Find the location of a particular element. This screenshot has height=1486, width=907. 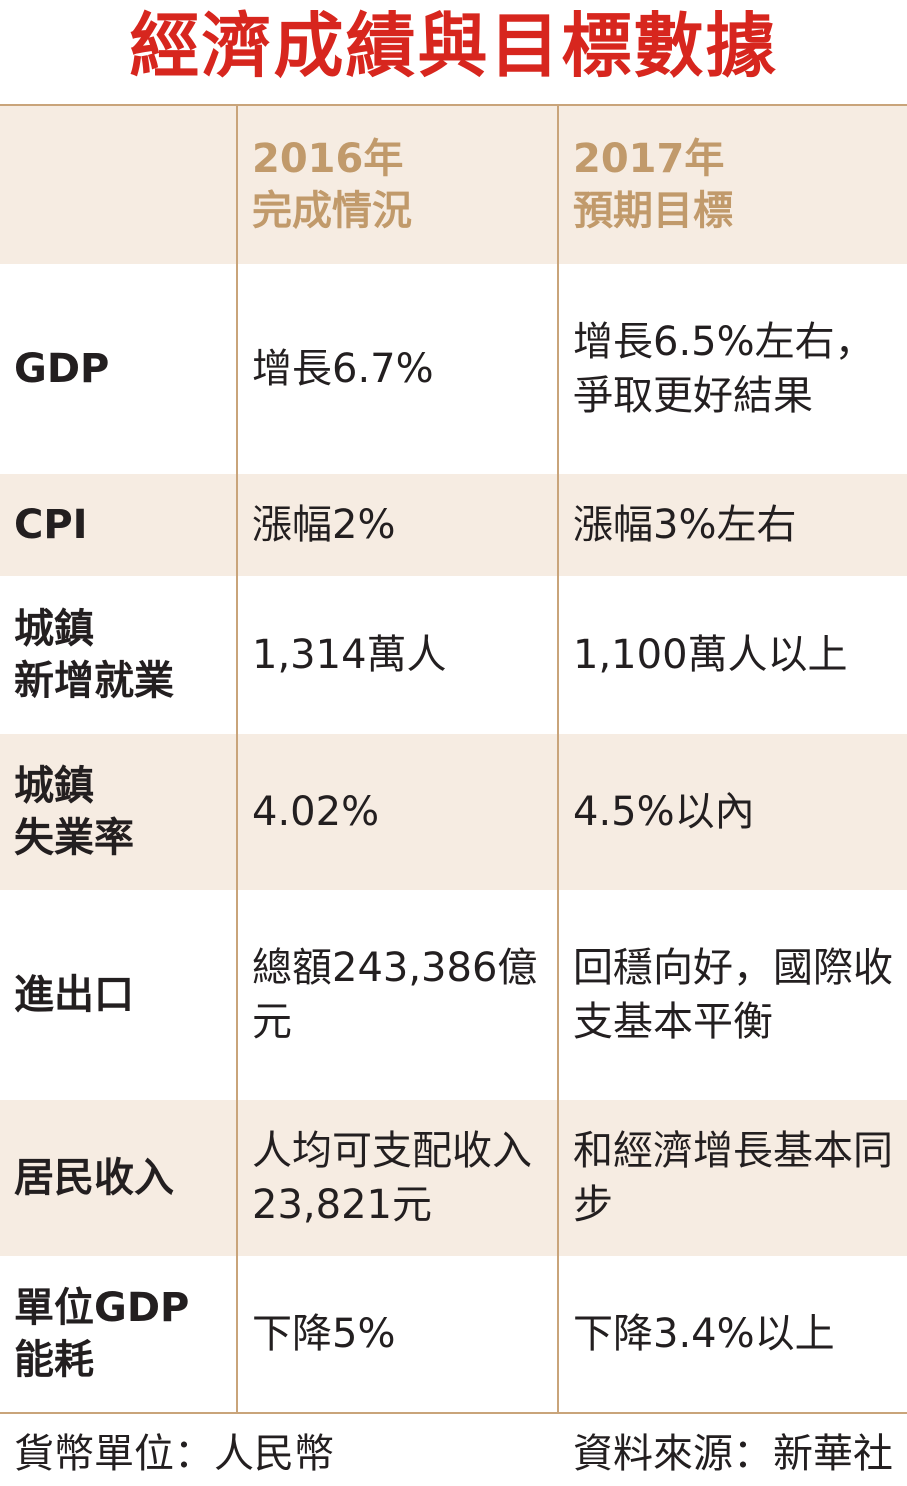

row-label: GDP is located at coordinates (118, 369).